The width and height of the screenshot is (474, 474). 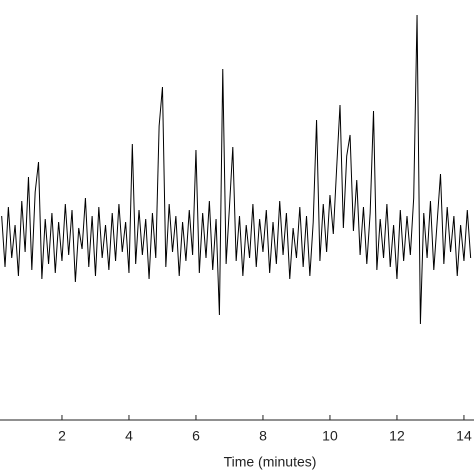 I want to click on x-axis-label: Time (minutes), so click(x=270, y=462).